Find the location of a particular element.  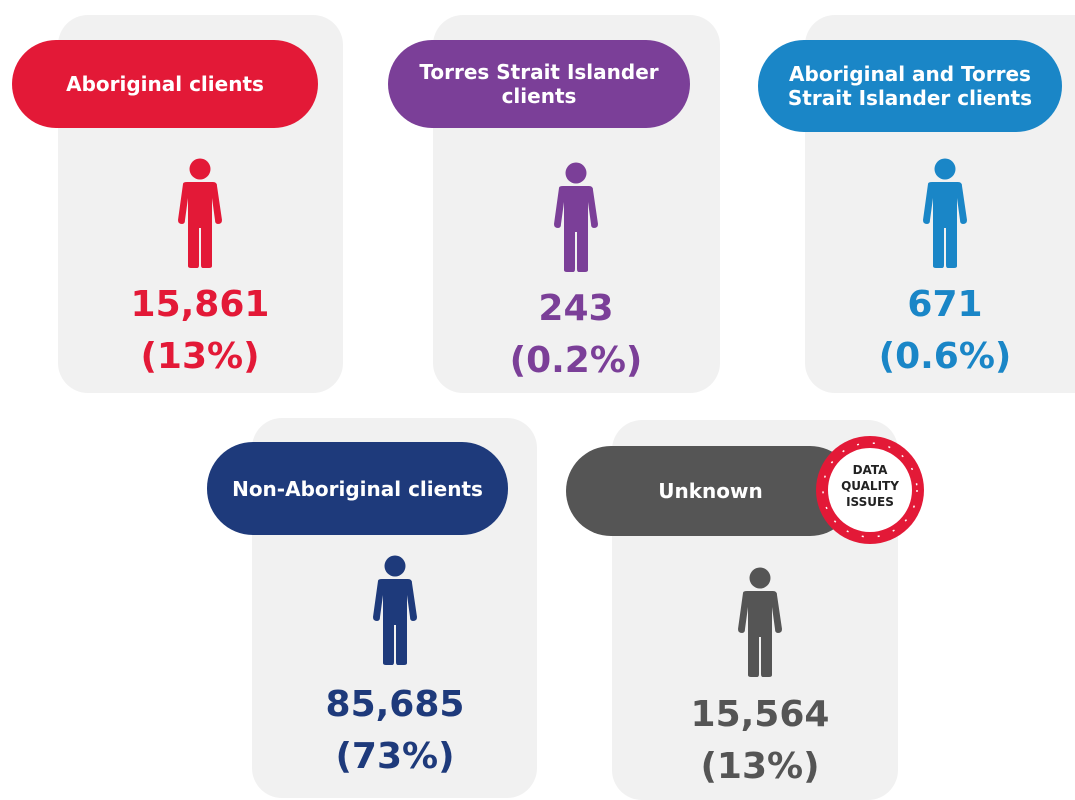

card-label: Torres Strait Islander clients is located at coordinates (539, 84).